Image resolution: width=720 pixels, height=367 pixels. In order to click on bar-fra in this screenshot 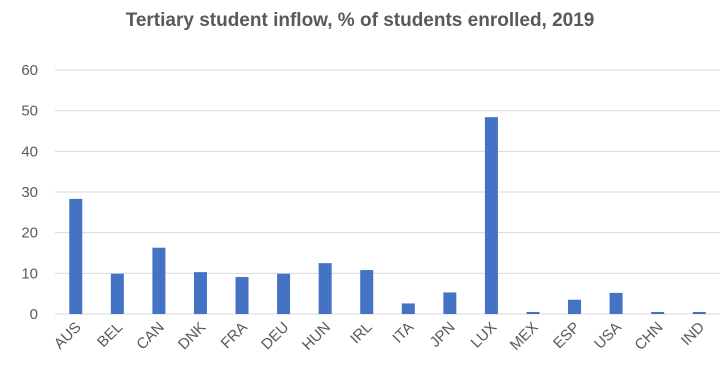, I will do `click(242, 295)`.